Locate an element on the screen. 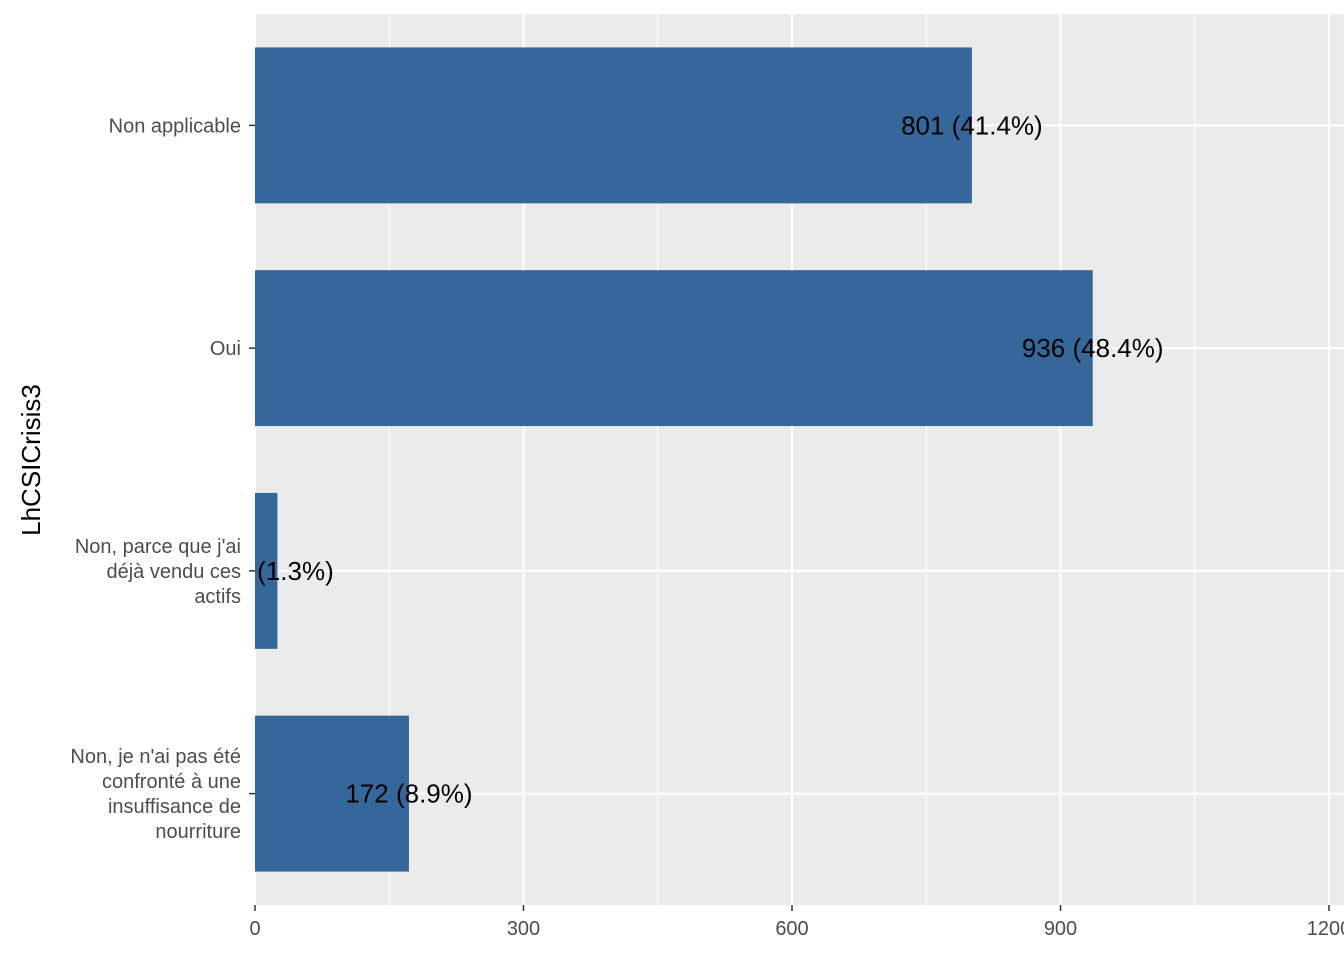 This screenshot has width=1344, height=960. data-label: 25 (1.3%) is located at coordinates (277, 571).